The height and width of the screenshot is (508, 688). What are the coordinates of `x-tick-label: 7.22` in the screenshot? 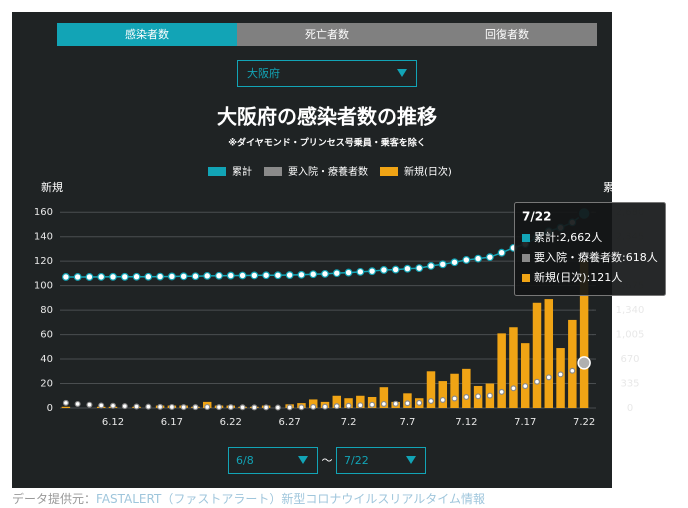 It's located at (584, 422).